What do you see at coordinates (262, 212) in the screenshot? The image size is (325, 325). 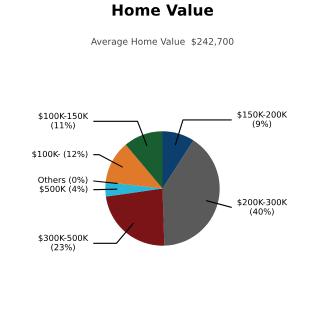 I see `data-label: (40%)` at bounding box center [262, 212].